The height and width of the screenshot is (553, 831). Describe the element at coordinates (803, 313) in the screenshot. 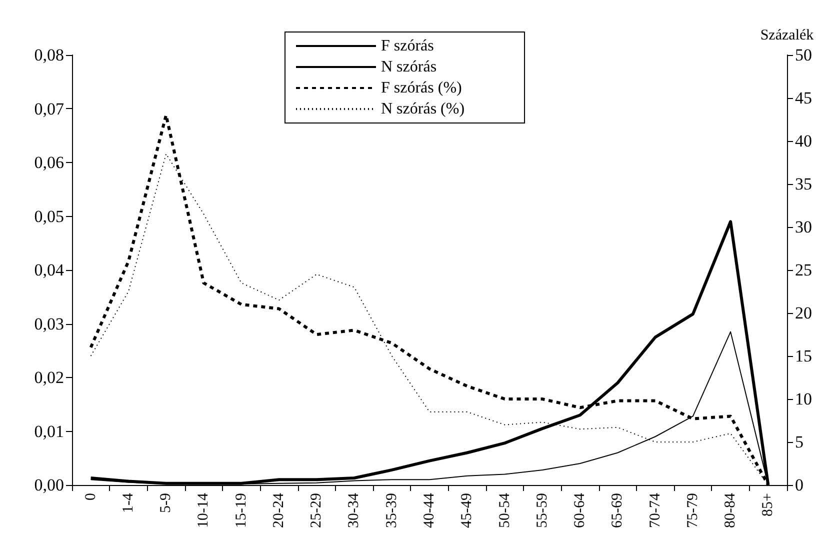

I see `y2-tick-label: 20` at that location.